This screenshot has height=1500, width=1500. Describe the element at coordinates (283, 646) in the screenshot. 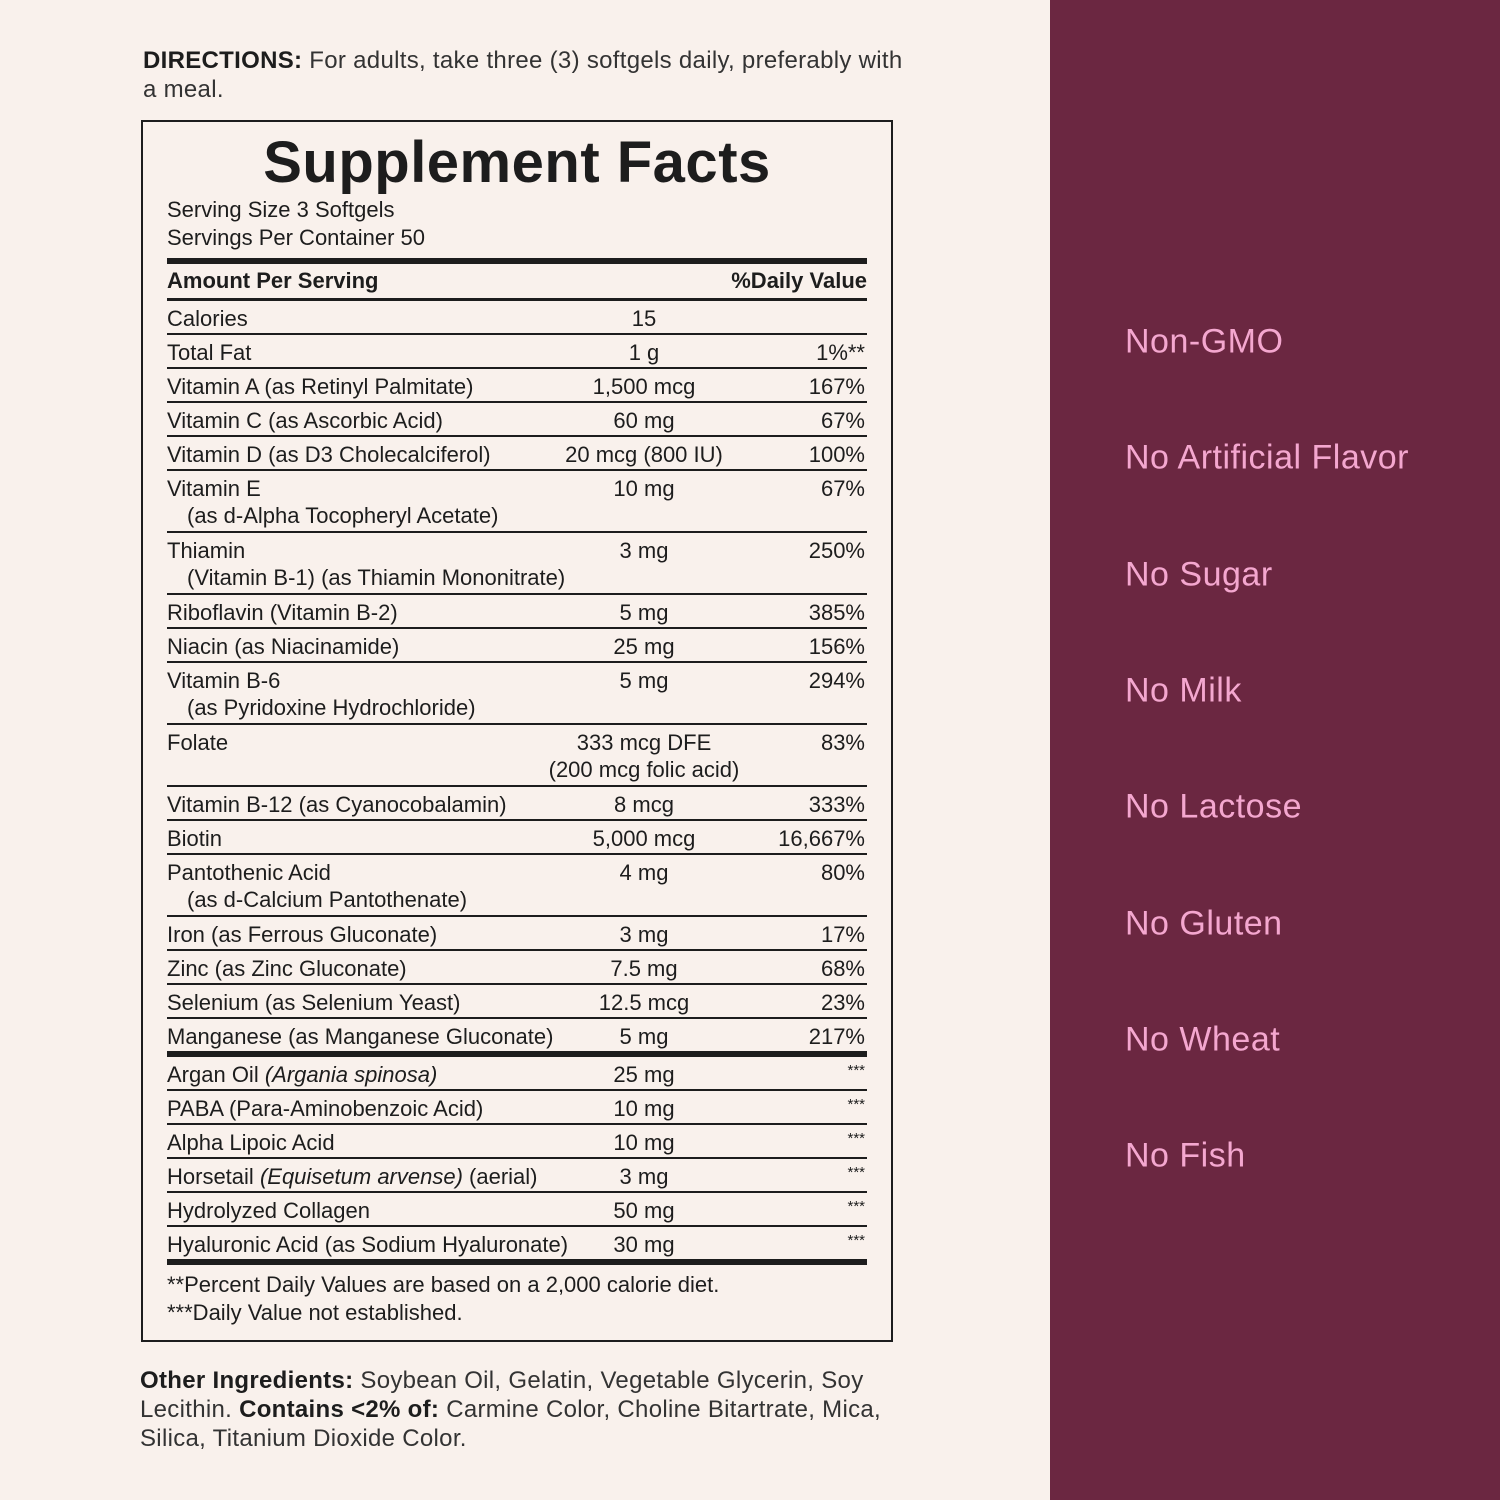

I see `nutrient-name: Niacin (as Niacinamide)` at that location.